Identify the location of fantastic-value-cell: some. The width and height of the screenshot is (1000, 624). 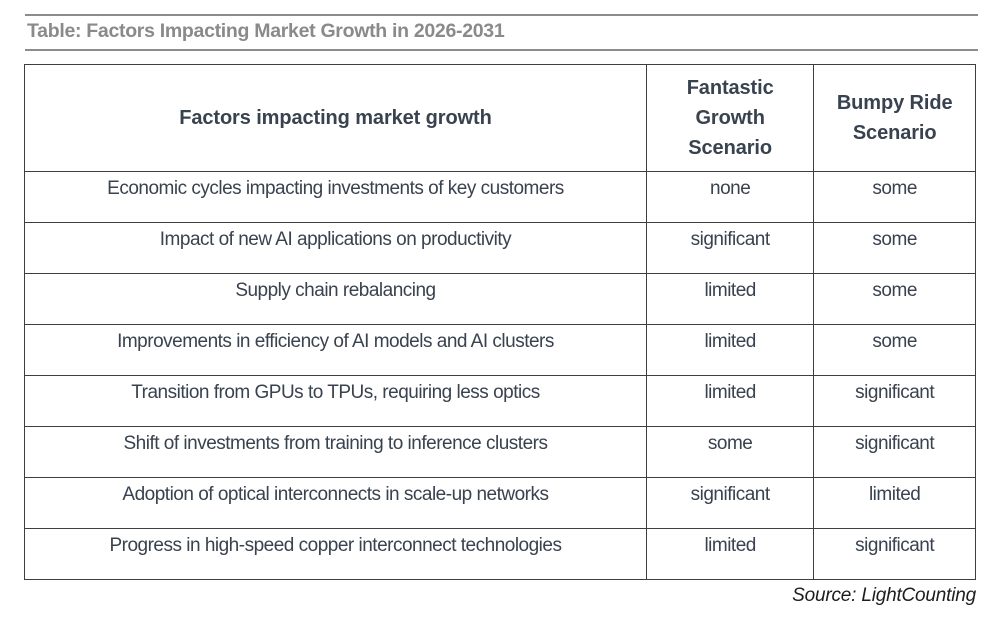
(730, 452).